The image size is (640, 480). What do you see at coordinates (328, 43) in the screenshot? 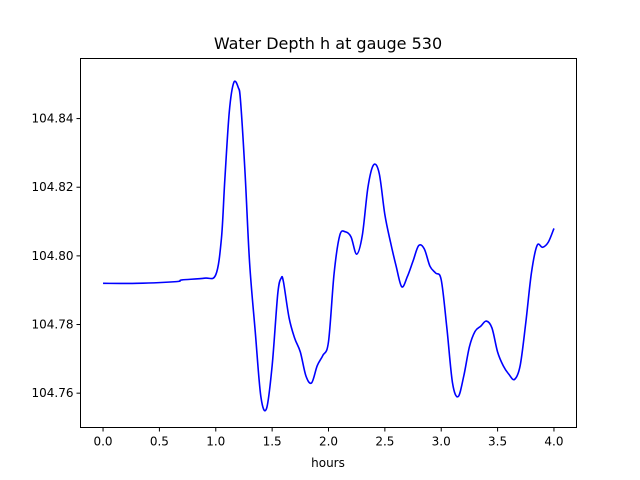
I see `chart-title: Water Depth h at gauge 530` at bounding box center [328, 43].